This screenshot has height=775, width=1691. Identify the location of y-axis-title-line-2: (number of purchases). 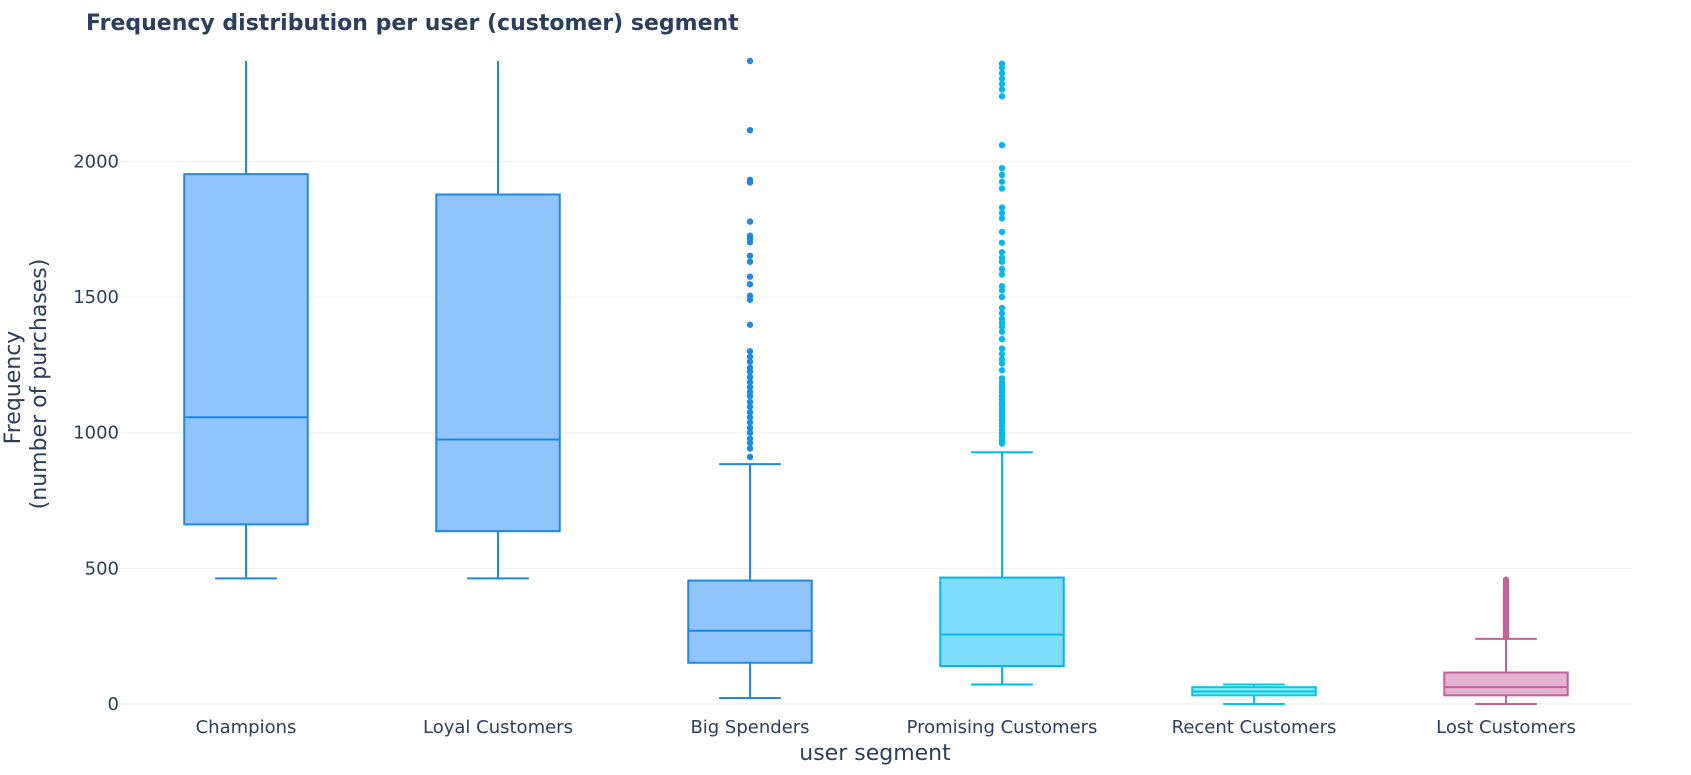
(39, 384).